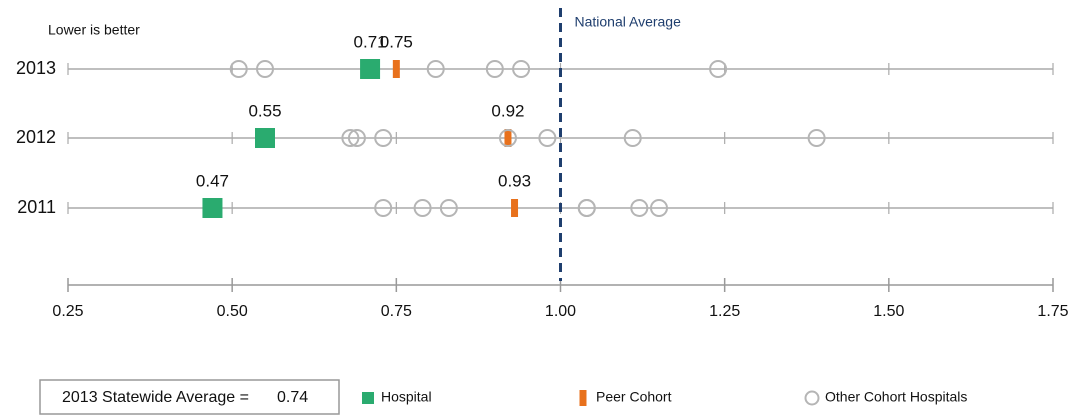 The height and width of the screenshot is (415, 1073). Describe the element at coordinates (36, 137) in the screenshot. I see `category-label: 2012` at that location.